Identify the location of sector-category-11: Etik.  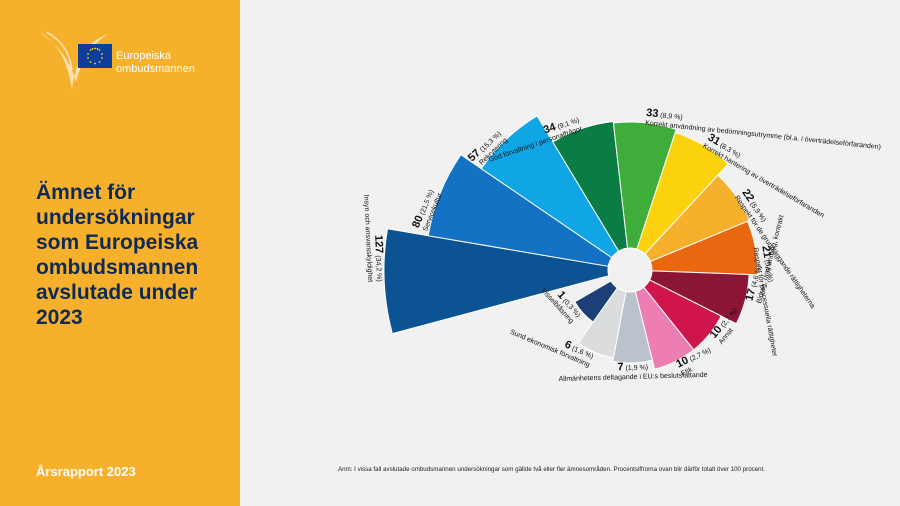
(687, 372).